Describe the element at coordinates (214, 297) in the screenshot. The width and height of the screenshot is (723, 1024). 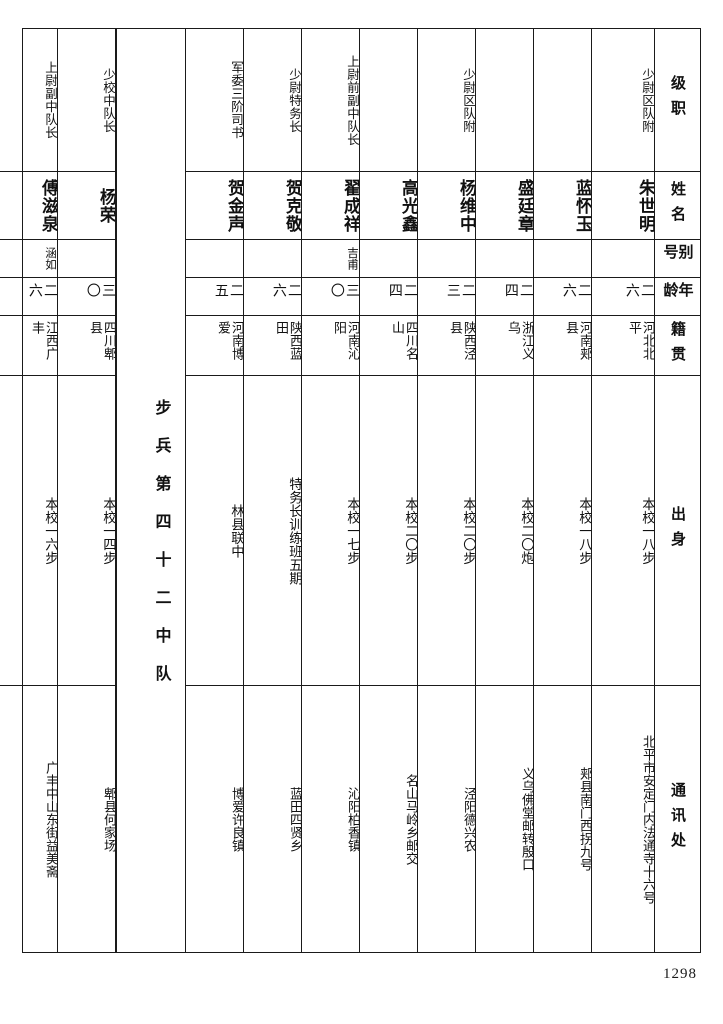
I see `cell-age: 二五` at that location.